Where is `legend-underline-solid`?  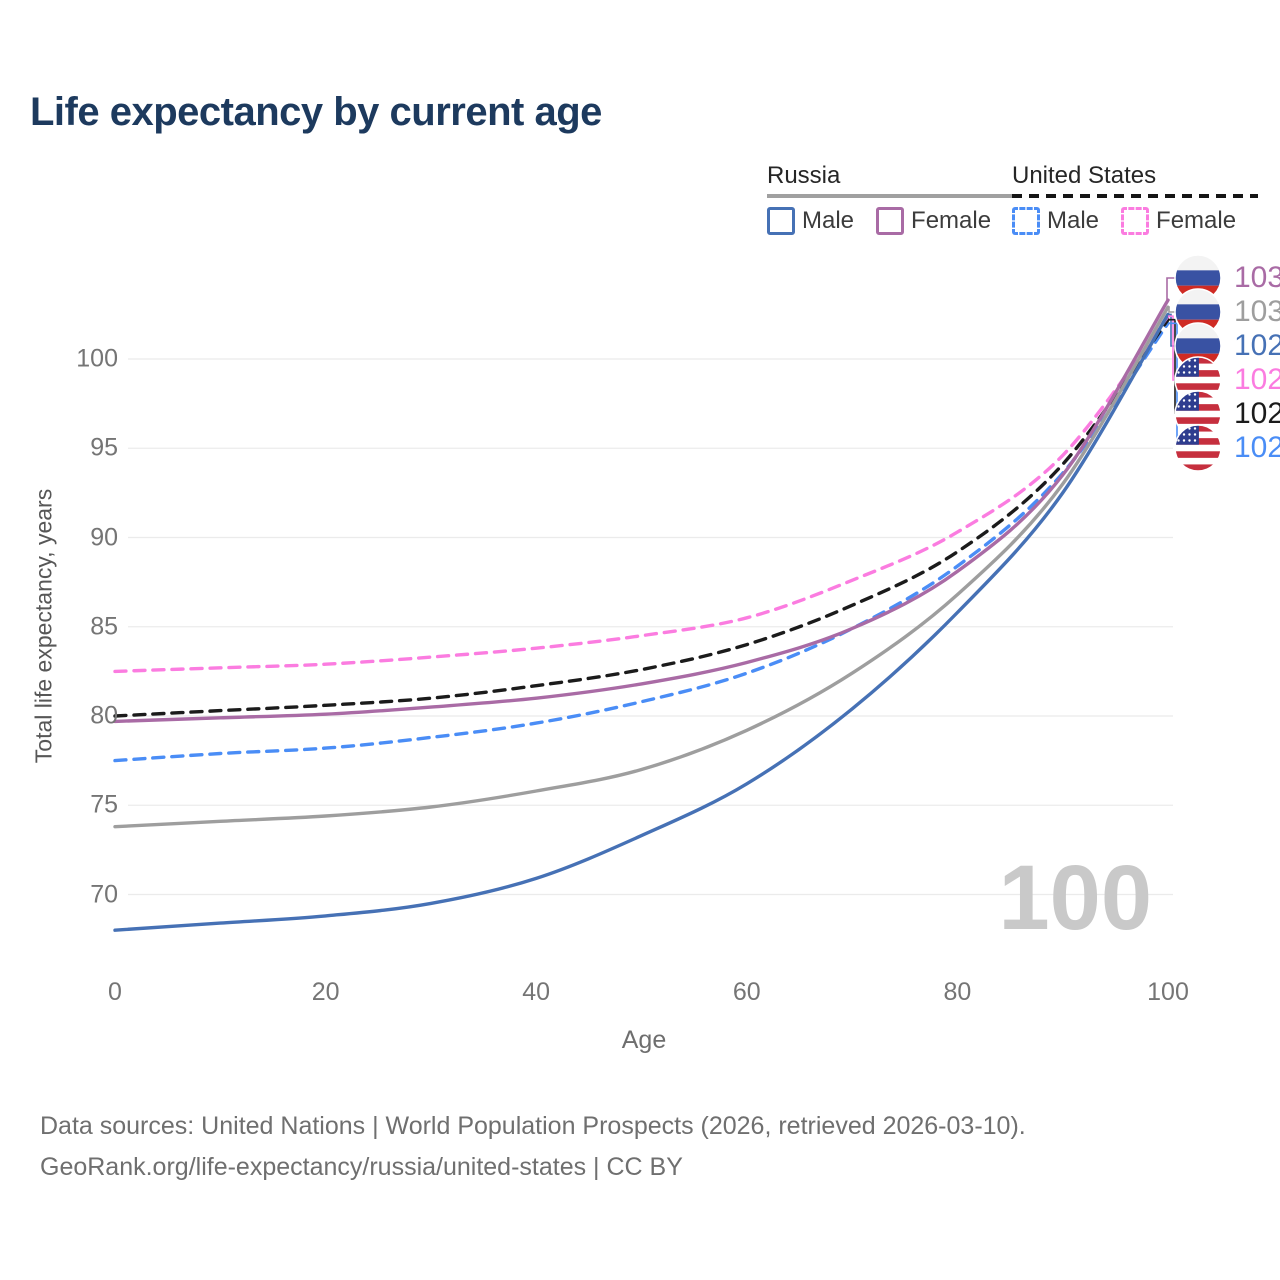 legend-underline-solid is located at coordinates (890, 196).